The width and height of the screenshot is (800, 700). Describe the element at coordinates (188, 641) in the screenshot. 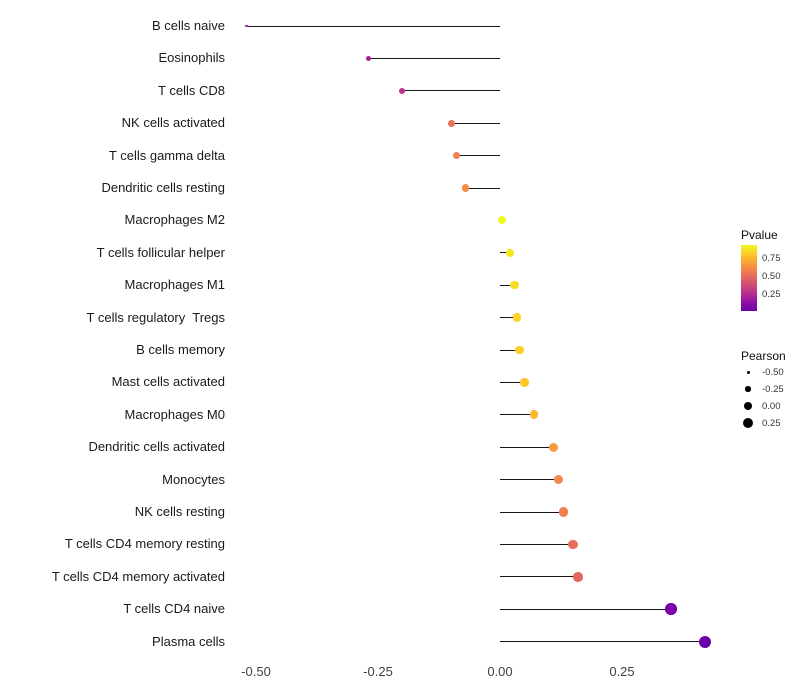

I see `category-label: Plasma cells` at that location.